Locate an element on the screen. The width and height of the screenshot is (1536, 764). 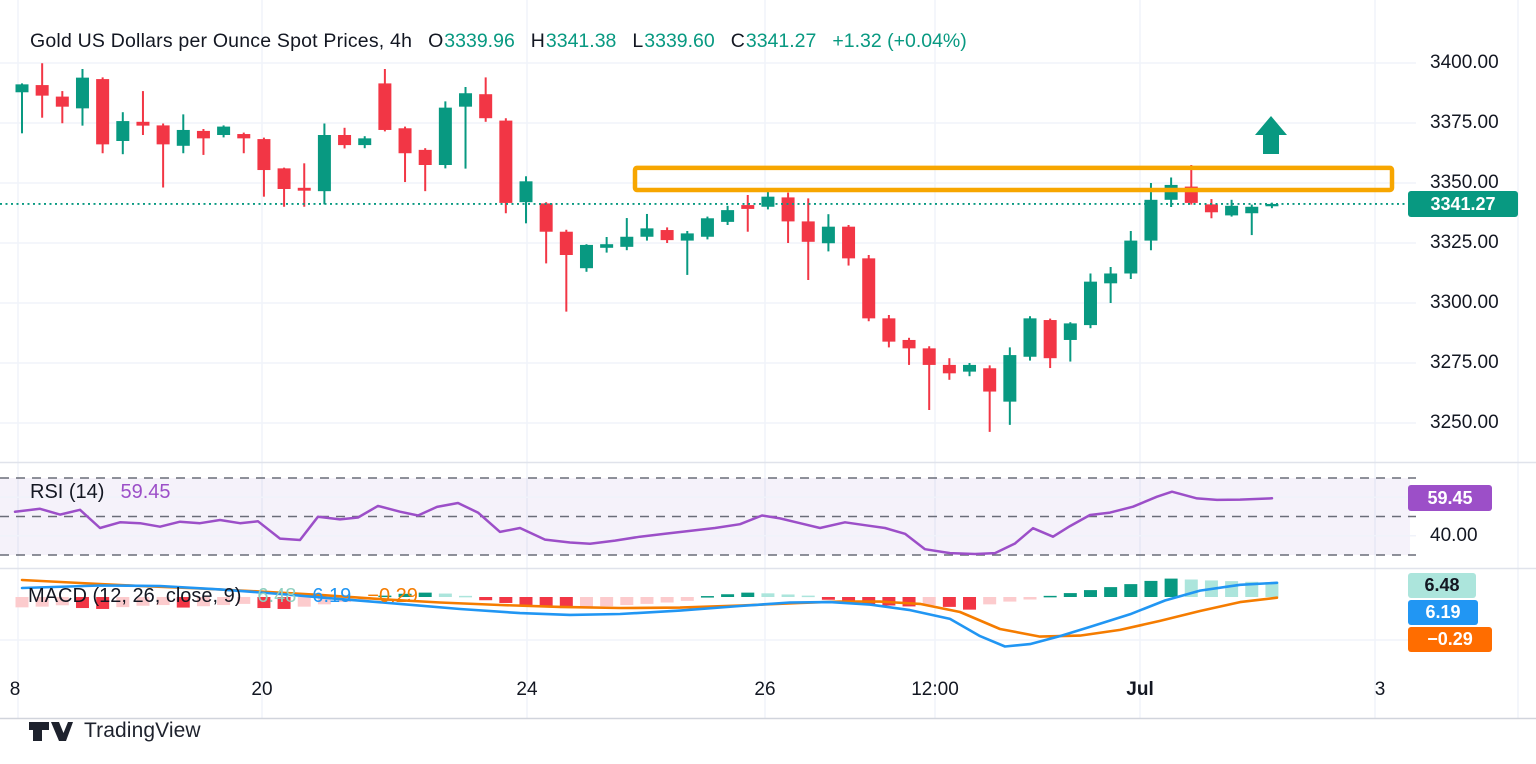
rsi-value: 59.45 is located at coordinates (145, 492).